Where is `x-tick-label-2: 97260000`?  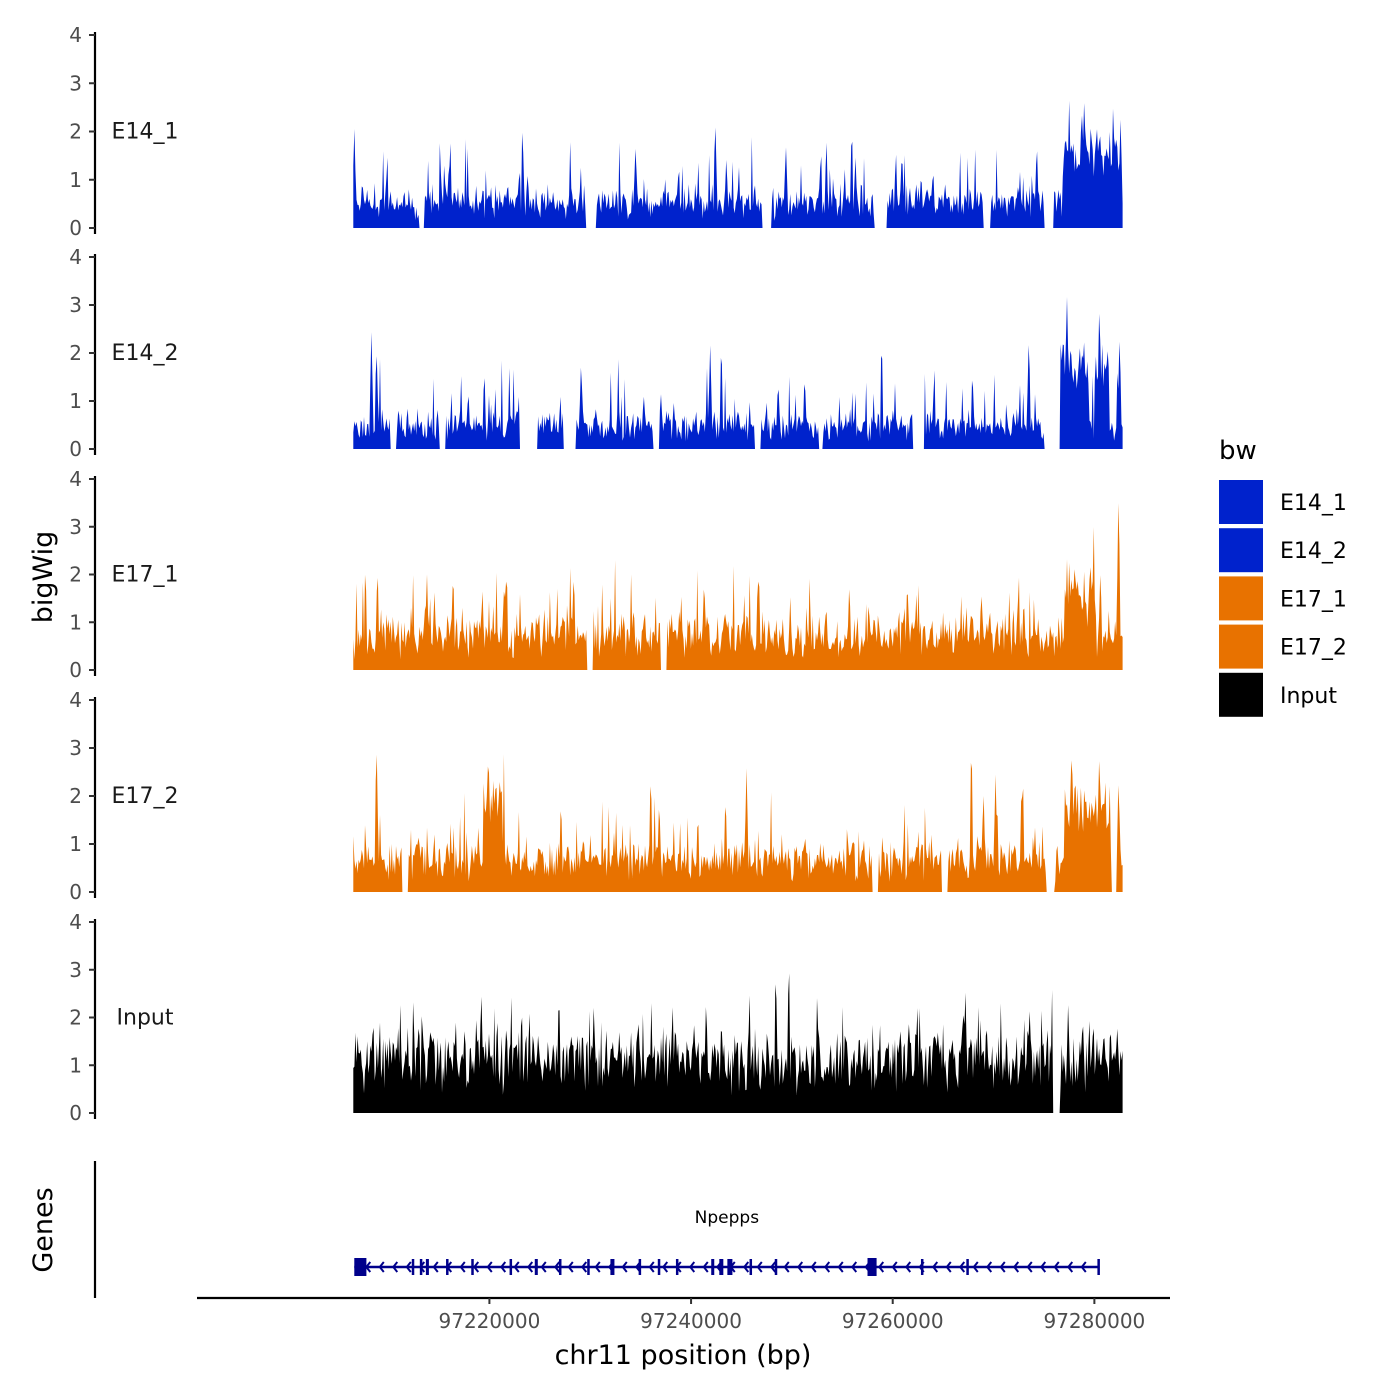
x-tick-label-2: 97260000 is located at coordinates (893, 1321).